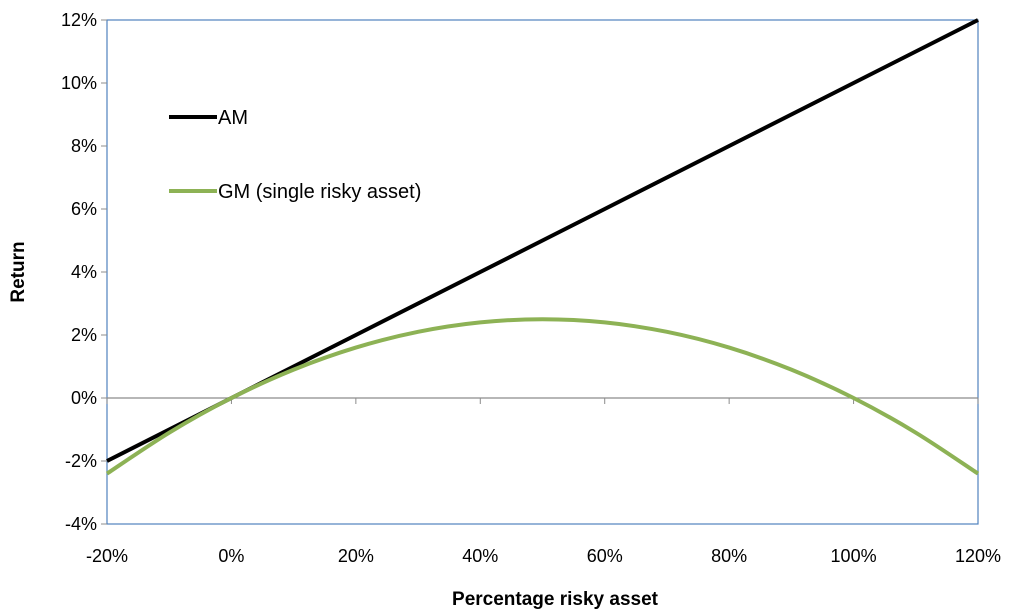 This screenshot has width=1011, height=614. I want to click on x-tick-label: 120%, so click(978, 556).